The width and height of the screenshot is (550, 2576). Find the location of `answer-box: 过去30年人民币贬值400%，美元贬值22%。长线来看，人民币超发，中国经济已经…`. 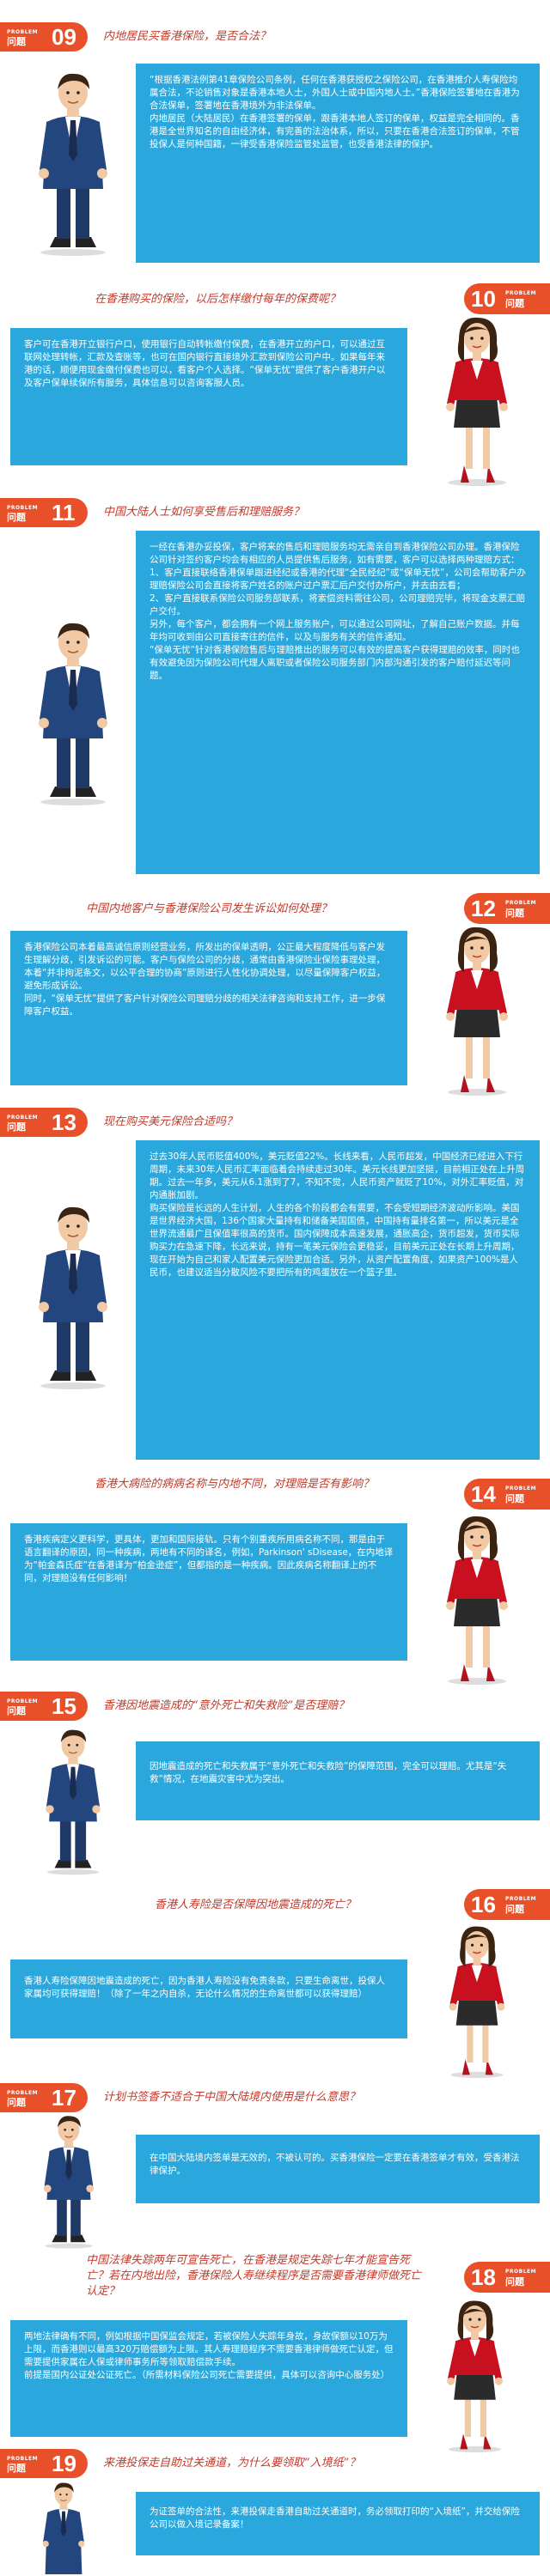

answer-box: 过去30年人民币贬值400%，美元贬值22%。长线来看，人民币超发，中国经济已经… is located at coordinates (338, 1300).